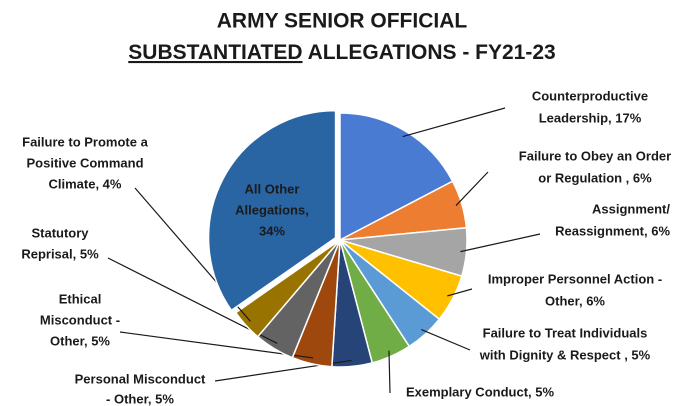 This screenshot has height=406, width=685. I want to click on slice-label: Positive Command, so click(84, 162).